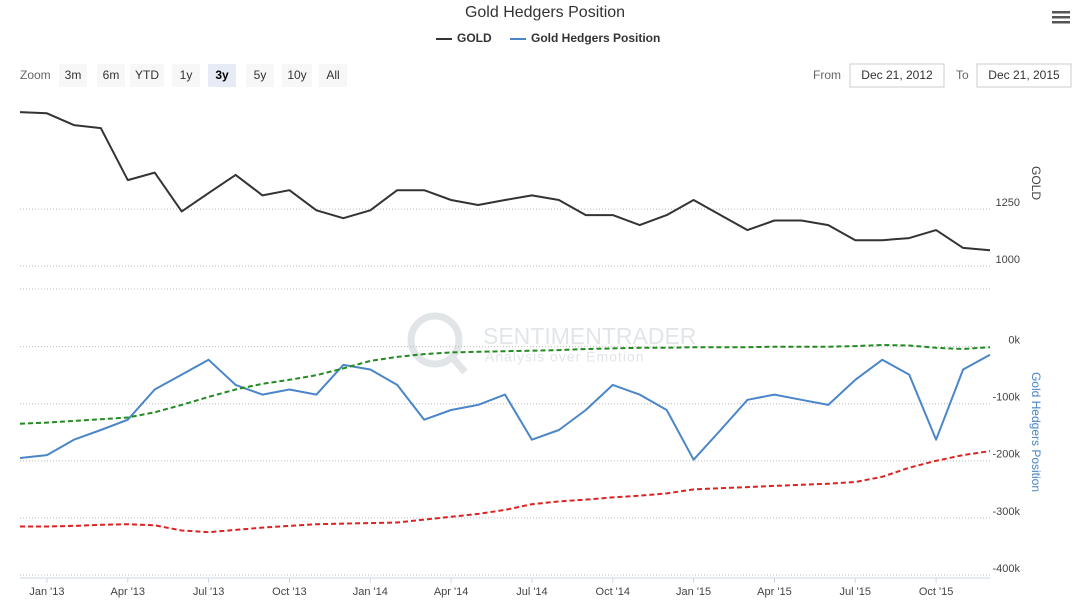  I want to click on y-axis-title: GOLD, so click(1036, 183).